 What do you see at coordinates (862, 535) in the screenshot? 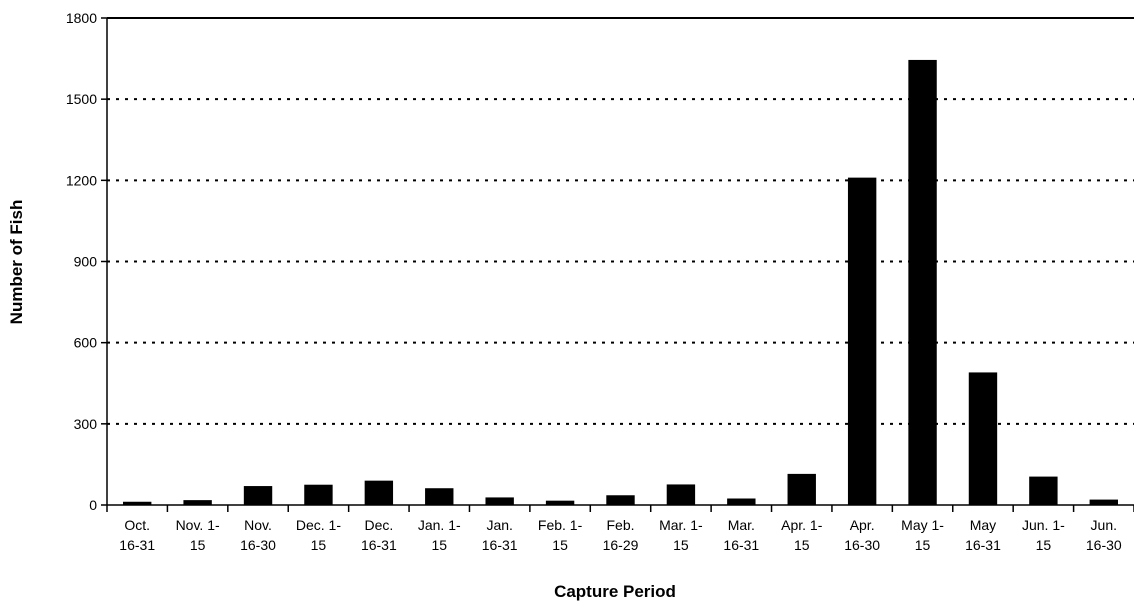
I see `x-tick-label: Apr. 16-30` at bounding box center [862, 535].